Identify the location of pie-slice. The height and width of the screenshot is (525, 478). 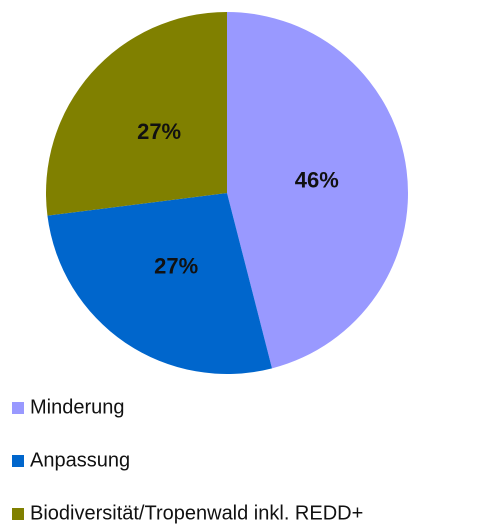
(136, 114).